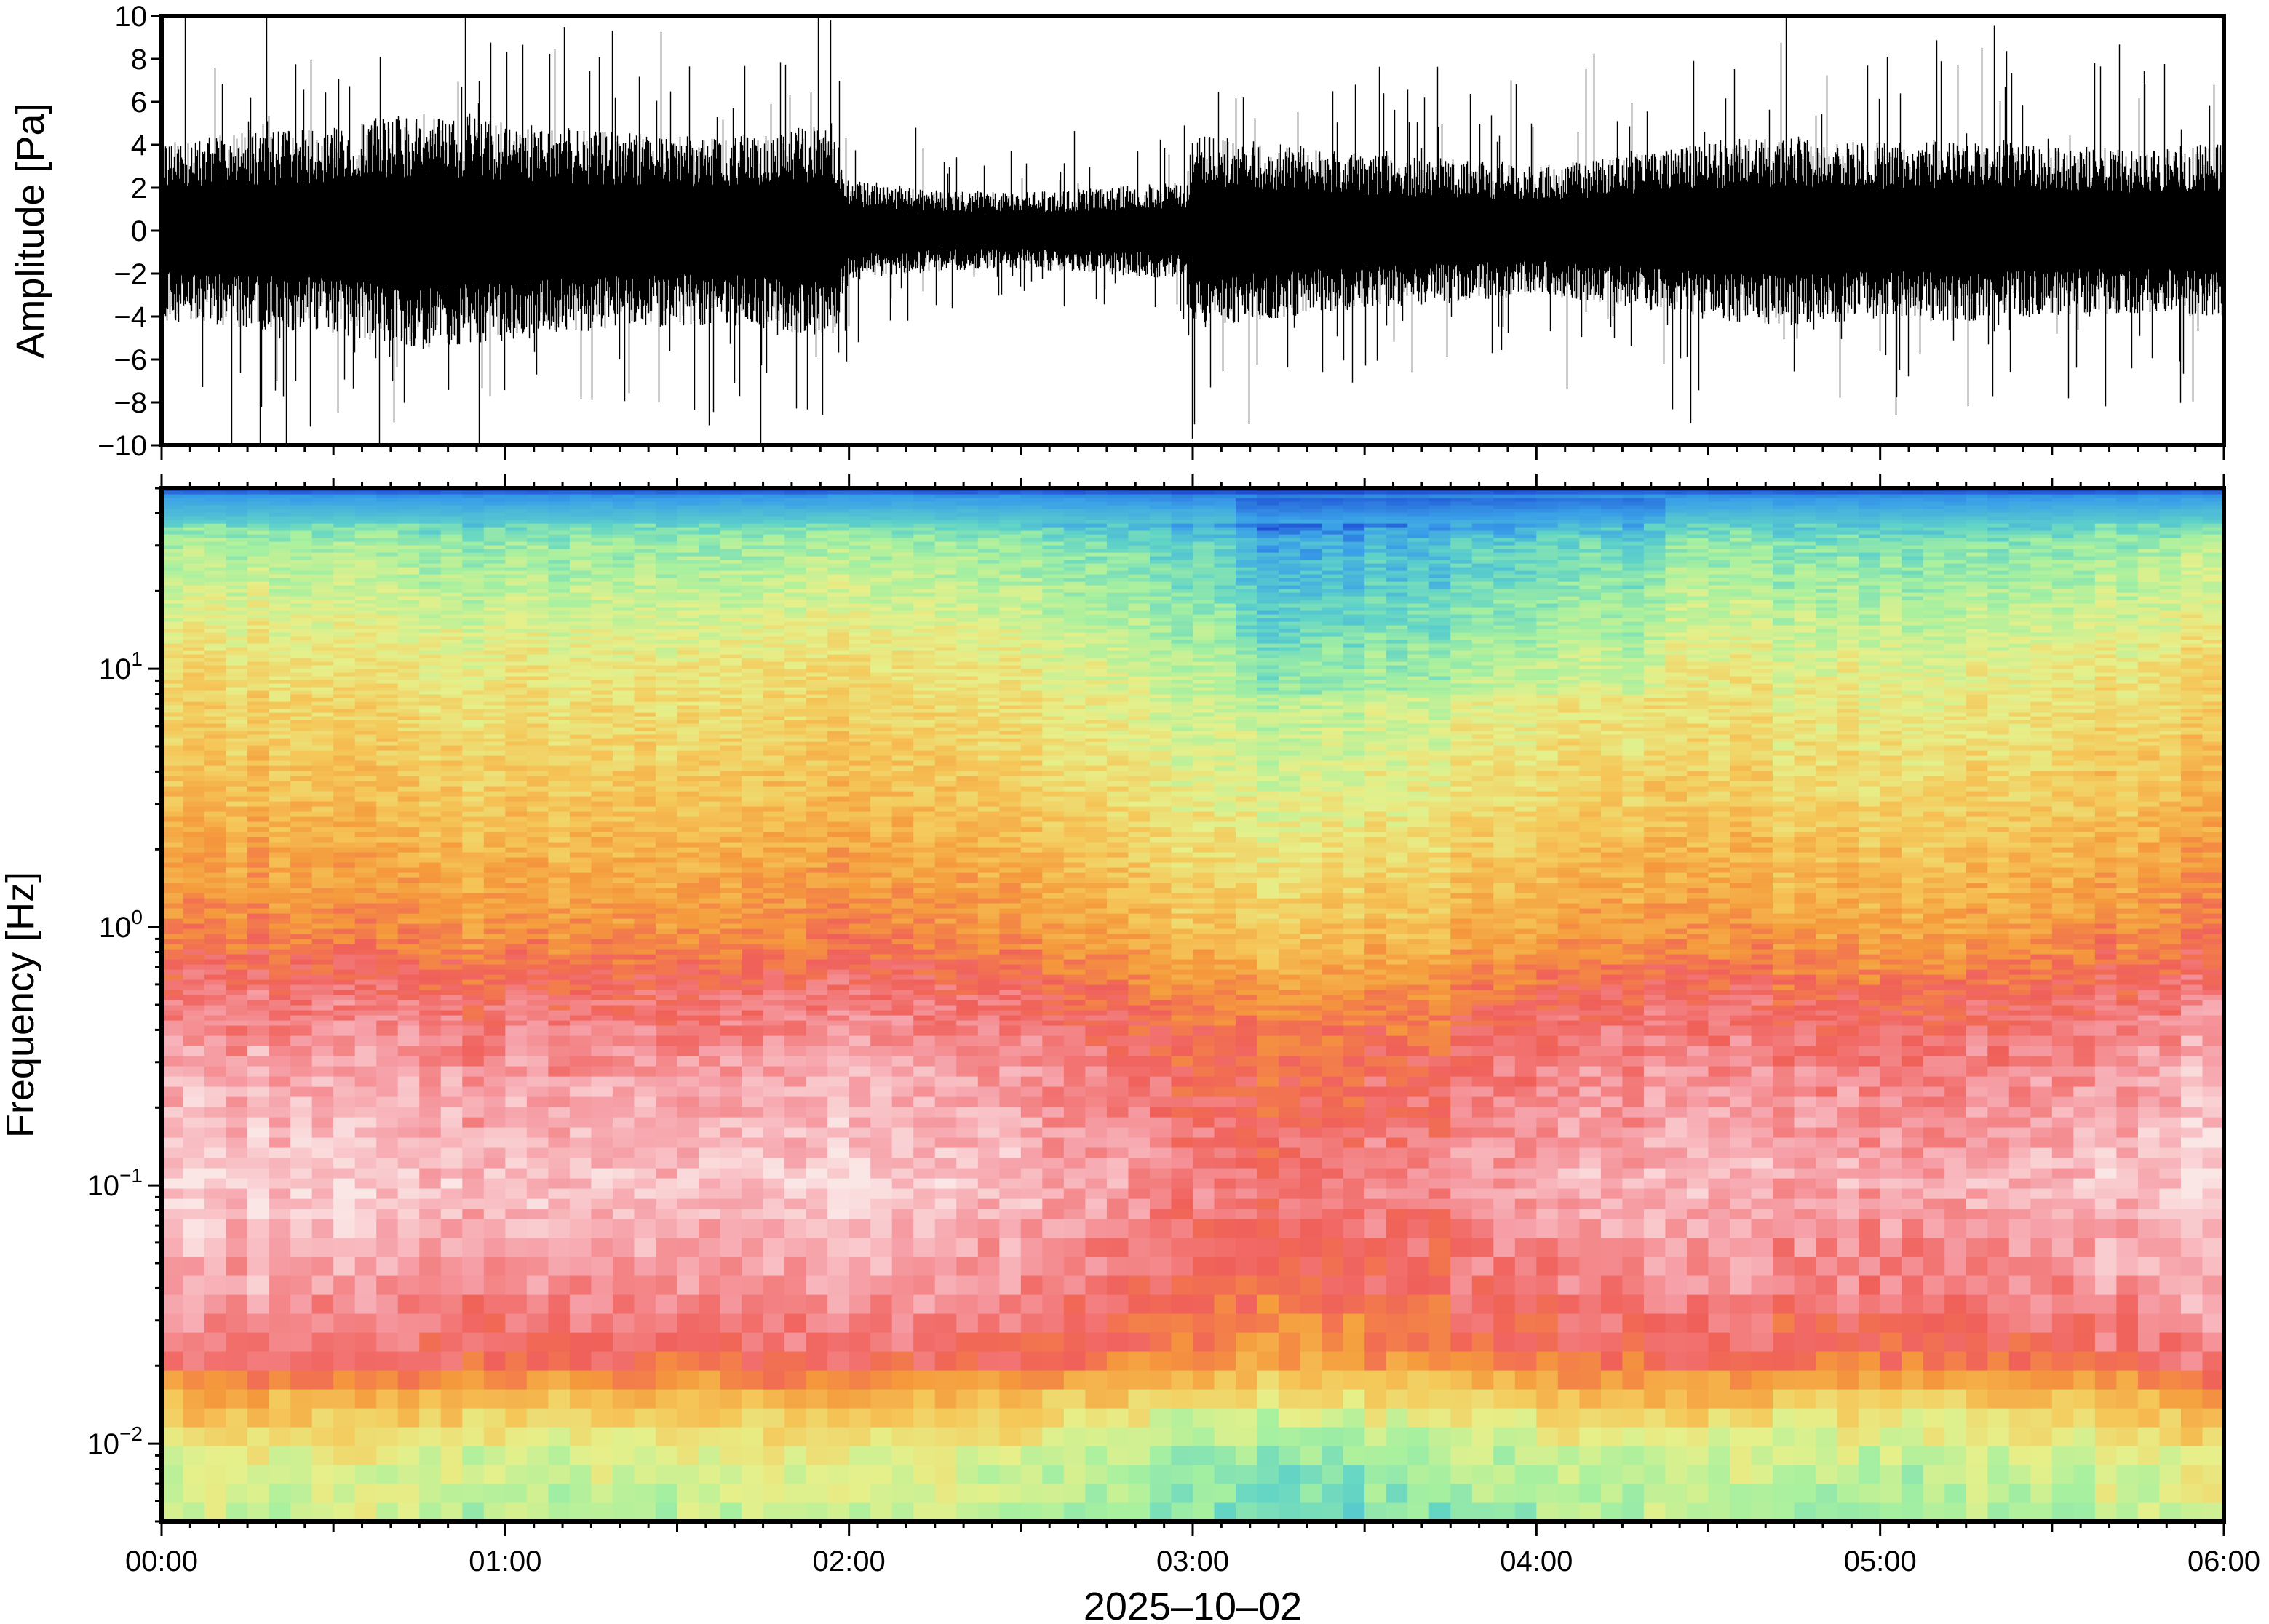  I want to click on x-tick-label: 00:00, so click(162, 1561).